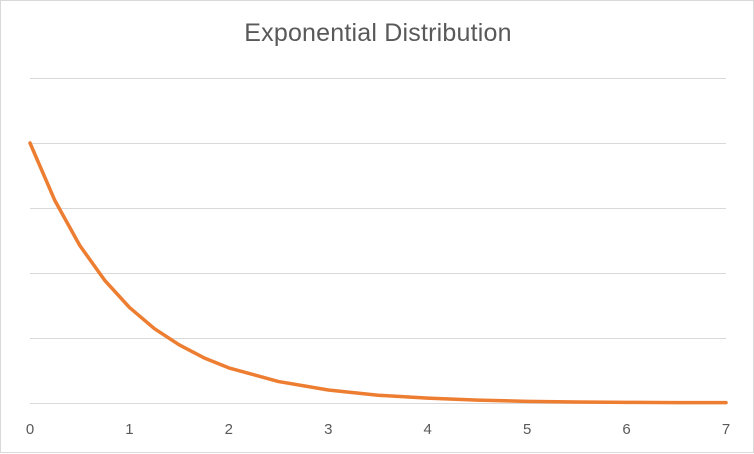  What do you see at coordinates (527, 429) in the screenshot?
I see `x-tick-label: 5` at bounding box center [527, 429].